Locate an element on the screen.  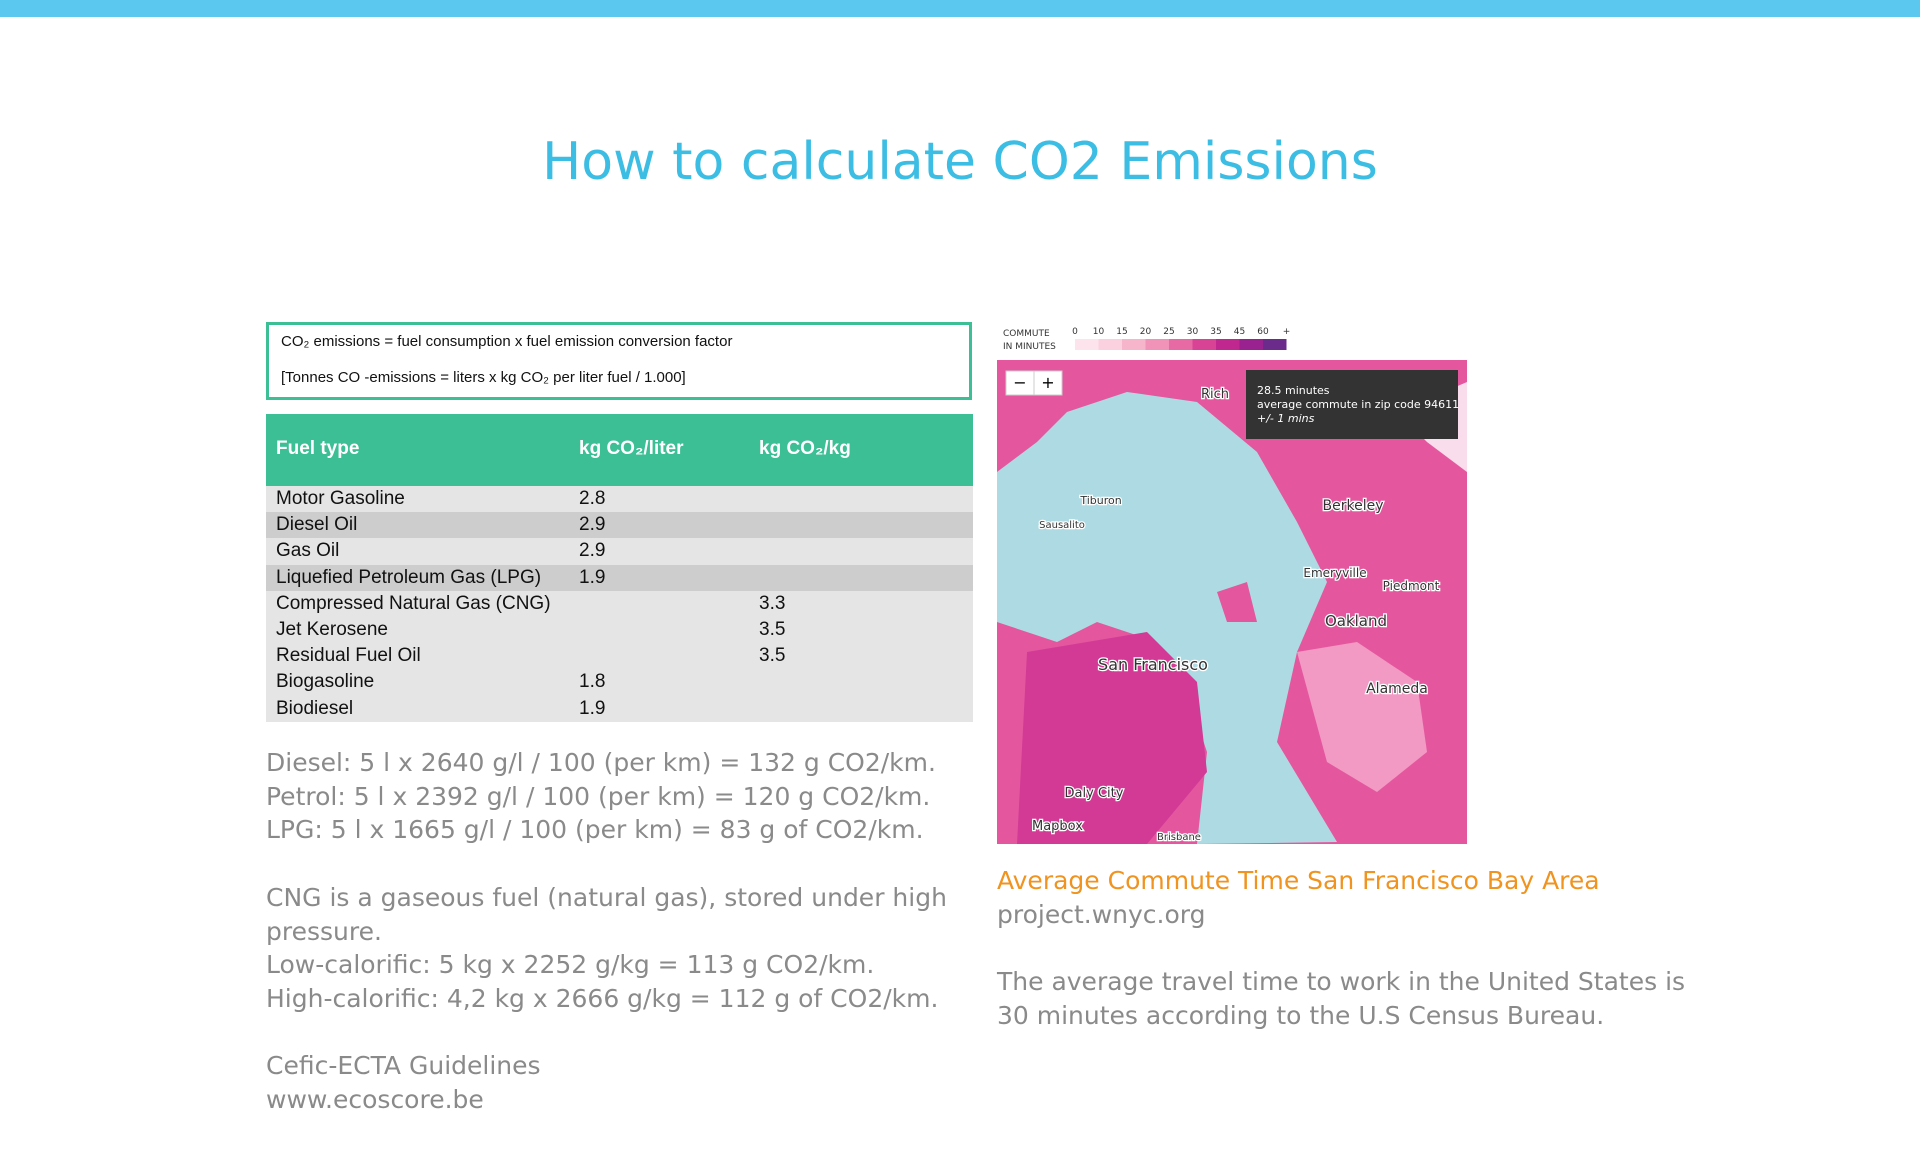
table-cell: 2.8 is located at coordinates (592, 498).